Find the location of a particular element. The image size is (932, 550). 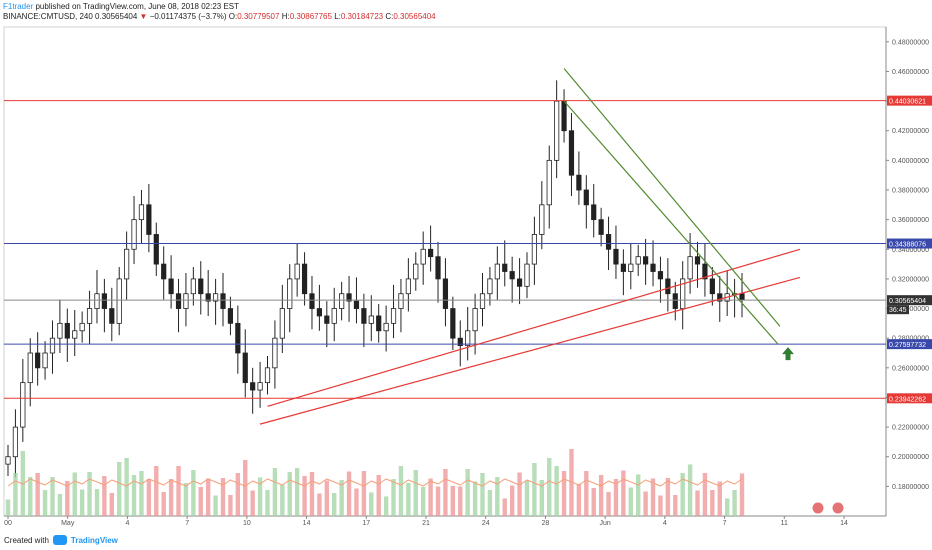

y-tick-label: 0.36000000 is located at coordinates (910, 220).